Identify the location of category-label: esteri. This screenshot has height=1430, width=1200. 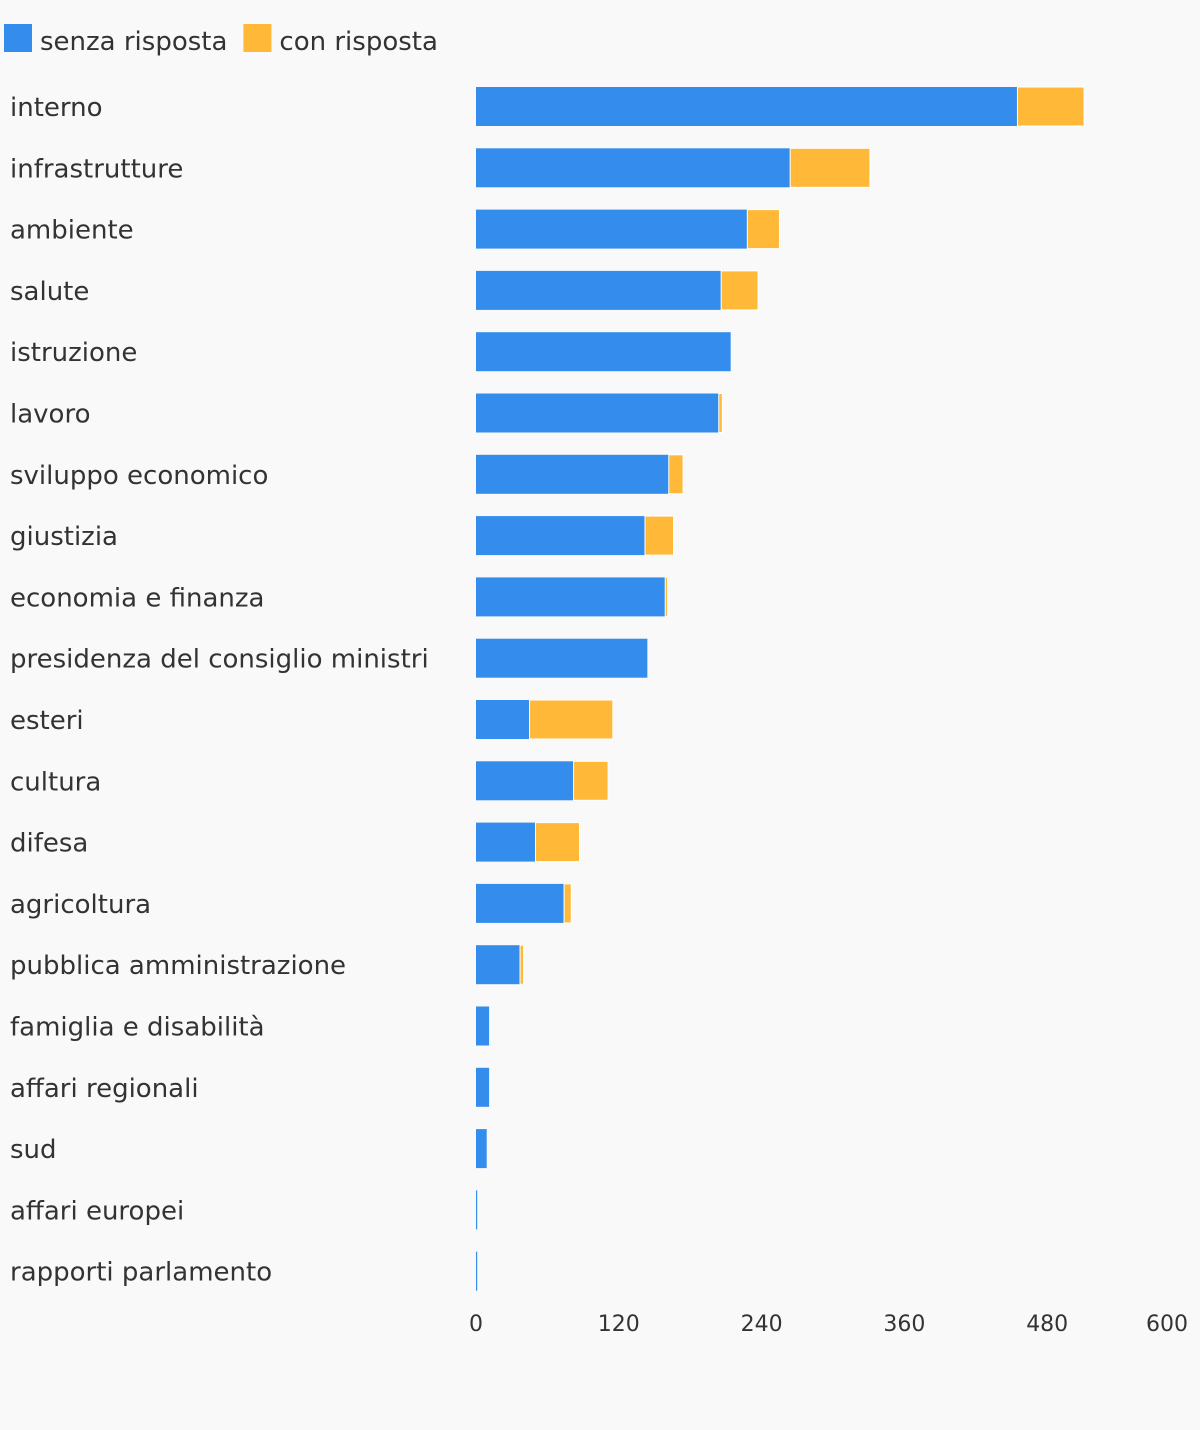
(47, 721).